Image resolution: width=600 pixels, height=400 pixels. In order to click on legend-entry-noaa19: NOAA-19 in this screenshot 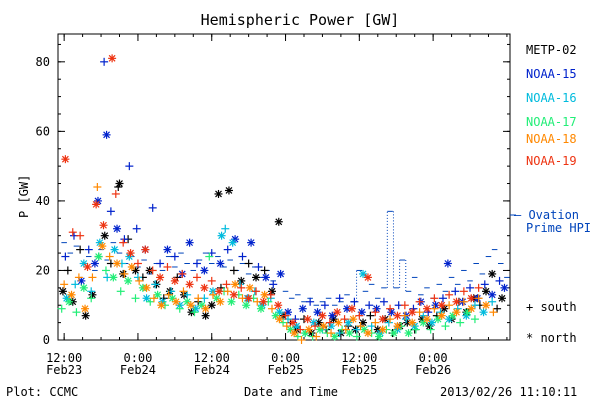, I will do `click(551, 161)`.